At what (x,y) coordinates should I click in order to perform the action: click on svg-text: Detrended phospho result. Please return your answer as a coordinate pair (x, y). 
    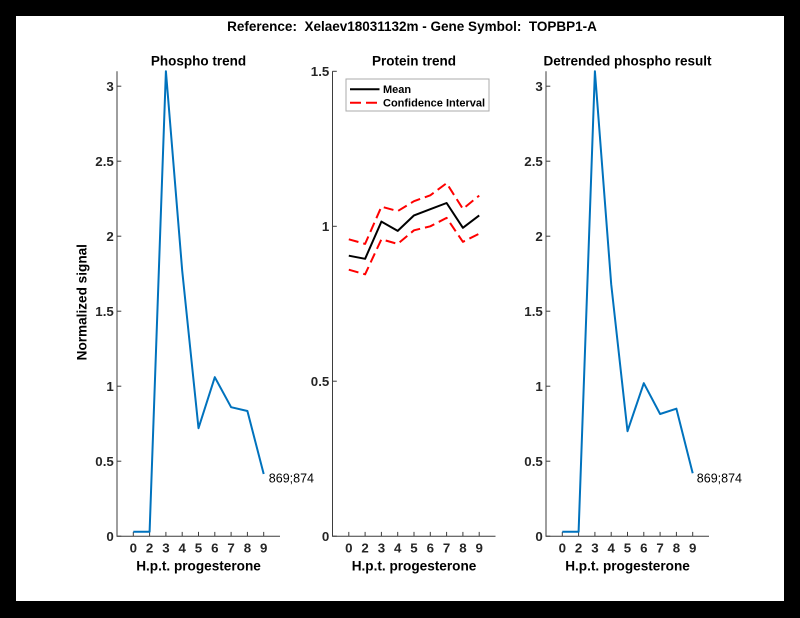
    Looking at the image, I should click on (627, 61).